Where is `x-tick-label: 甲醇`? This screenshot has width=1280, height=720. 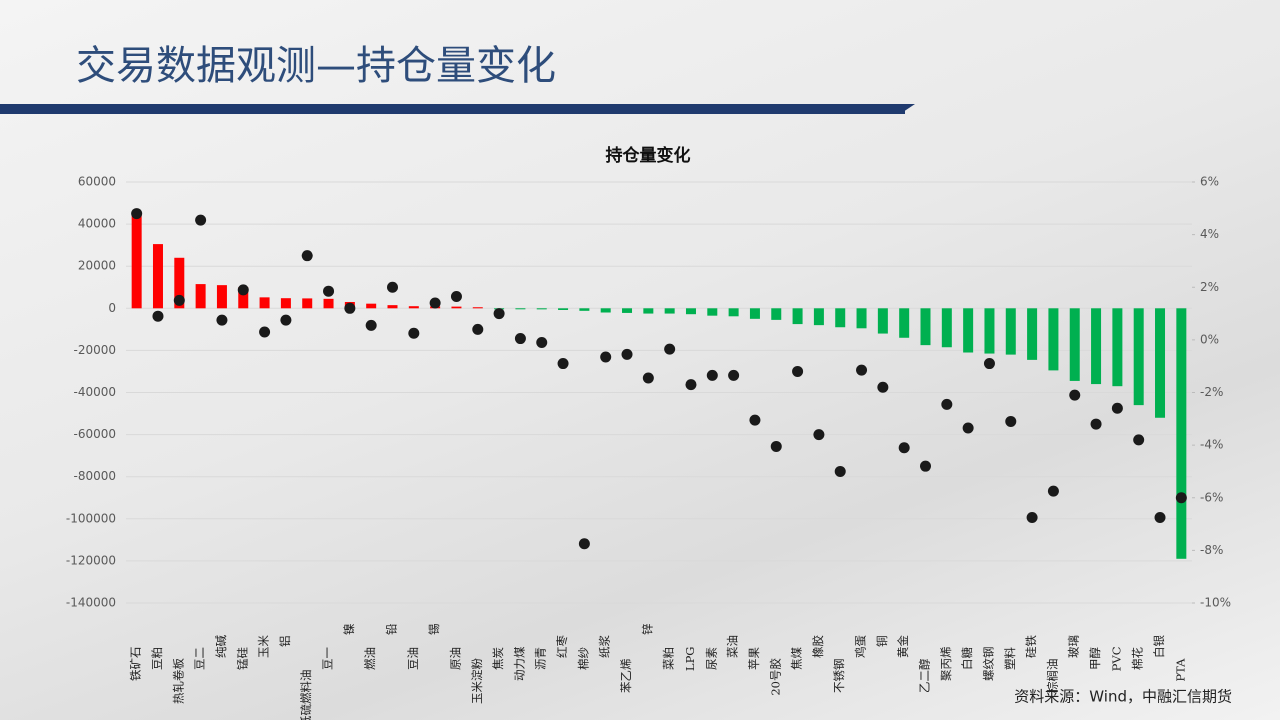 x-tick-label: 甲醇 is located at coordinates (1095, 658).